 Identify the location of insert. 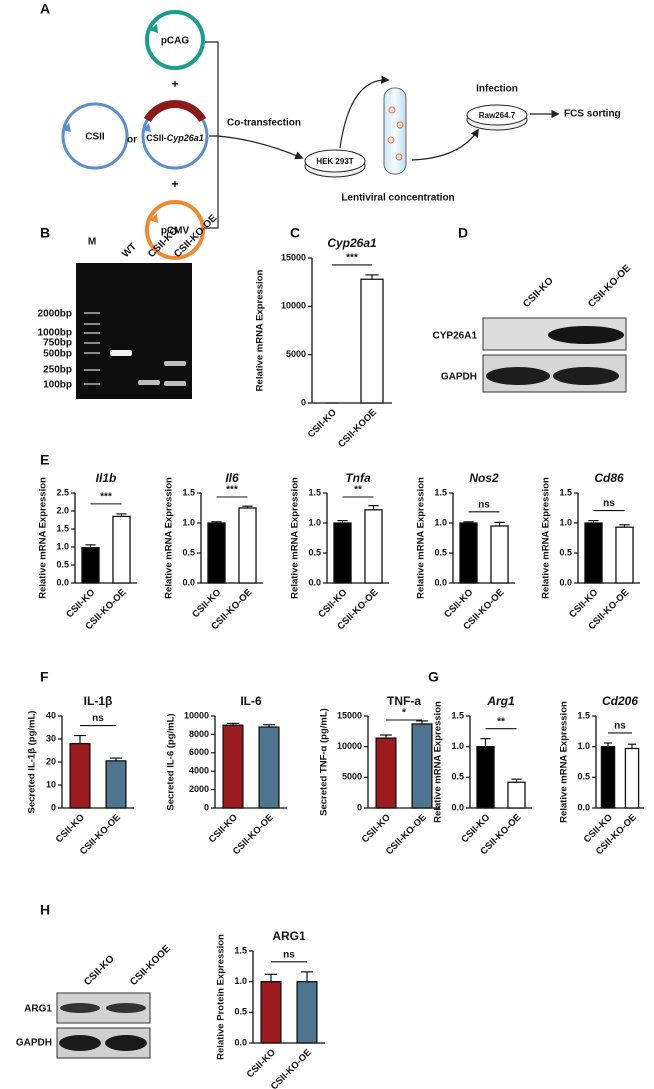
(175, 111).